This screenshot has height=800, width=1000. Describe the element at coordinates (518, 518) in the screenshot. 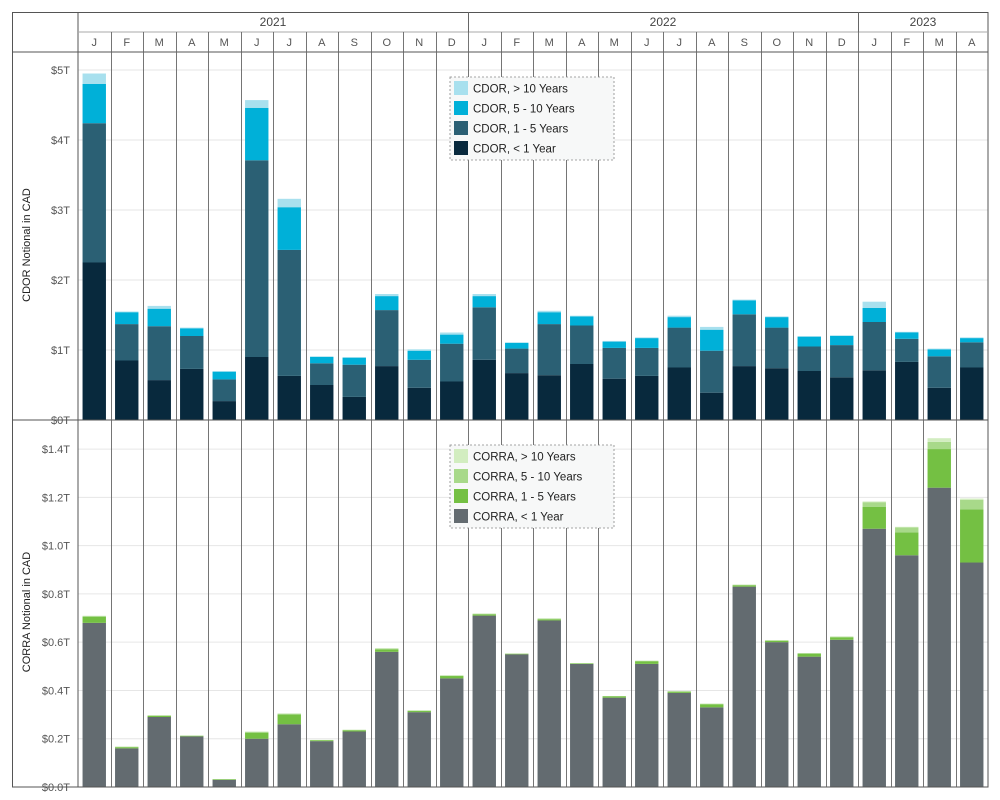

I see `legend-label: CORRA, < 1 Year` at that location.